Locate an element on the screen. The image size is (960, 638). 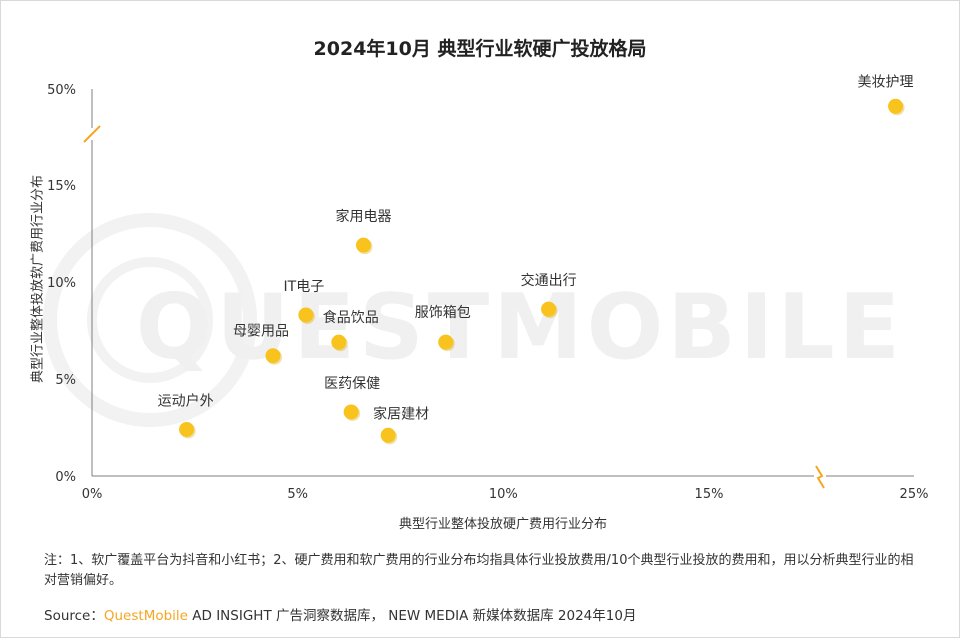
x-axis-break-icon is located at coordinates (820, 477).